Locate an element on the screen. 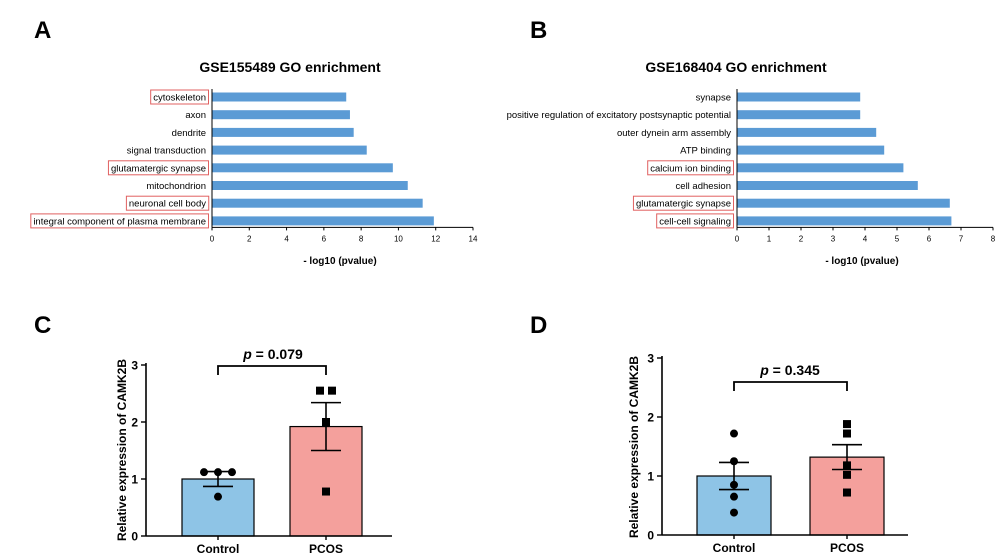  go-category-label: ATP binding is located at coordinates (705, 151).